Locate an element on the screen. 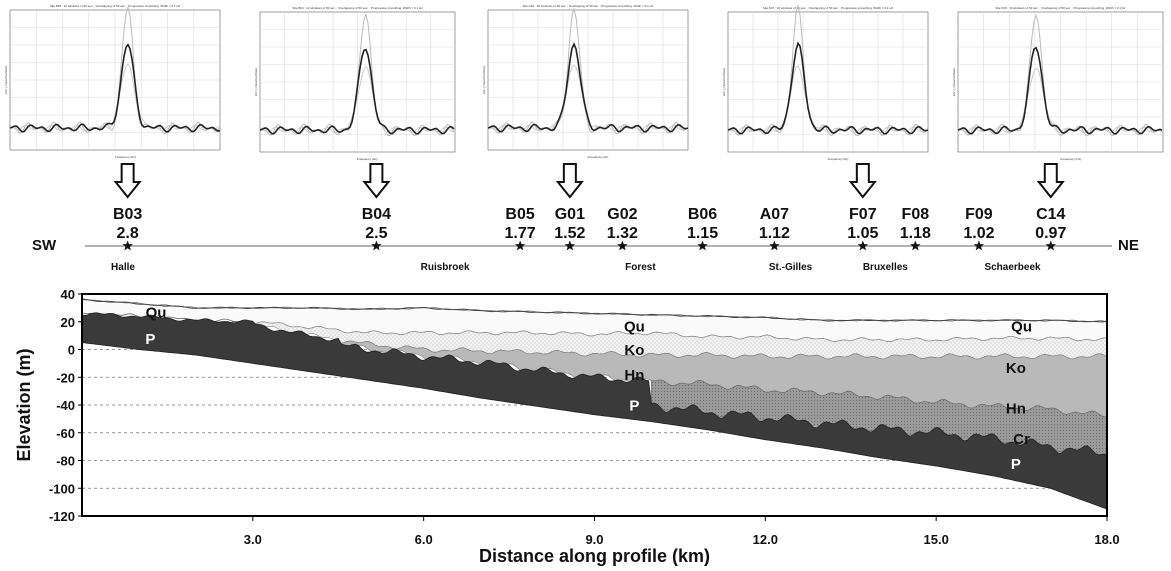 Image resolution: width=1171 pixels, height=571 pixels. station-name: G02 is located at coordinates (622, 214).